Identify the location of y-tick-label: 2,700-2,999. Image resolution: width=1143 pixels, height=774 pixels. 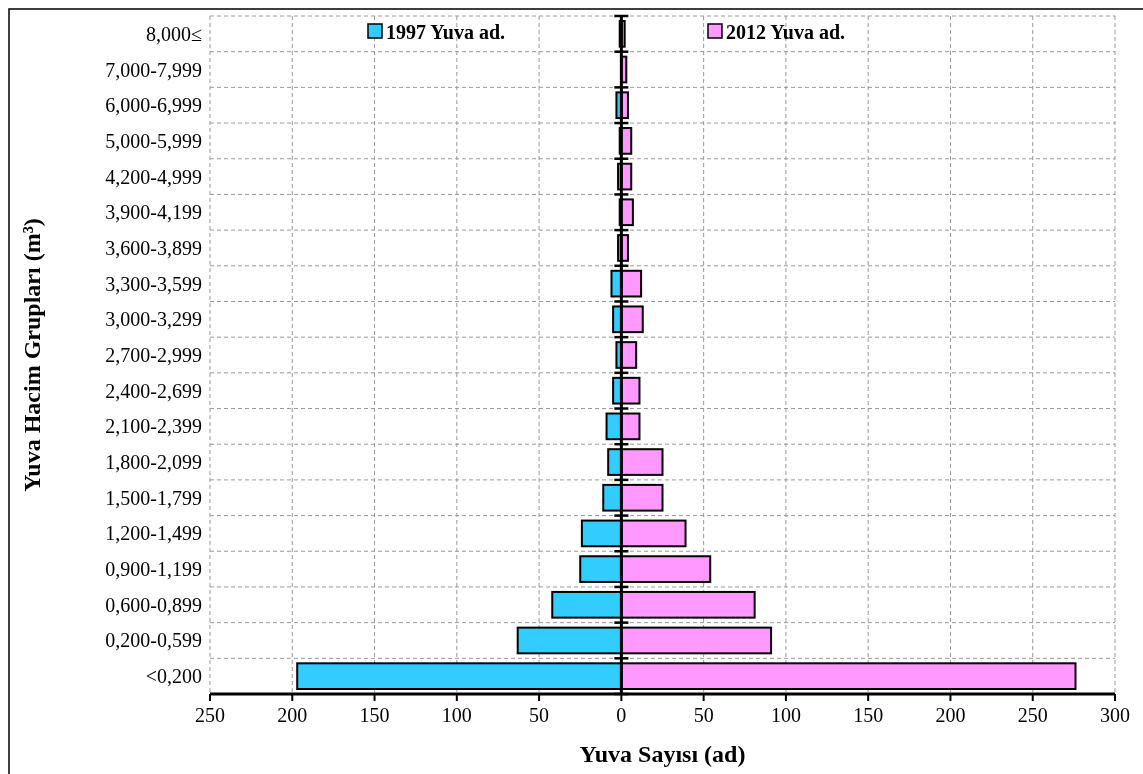
(153, 355).